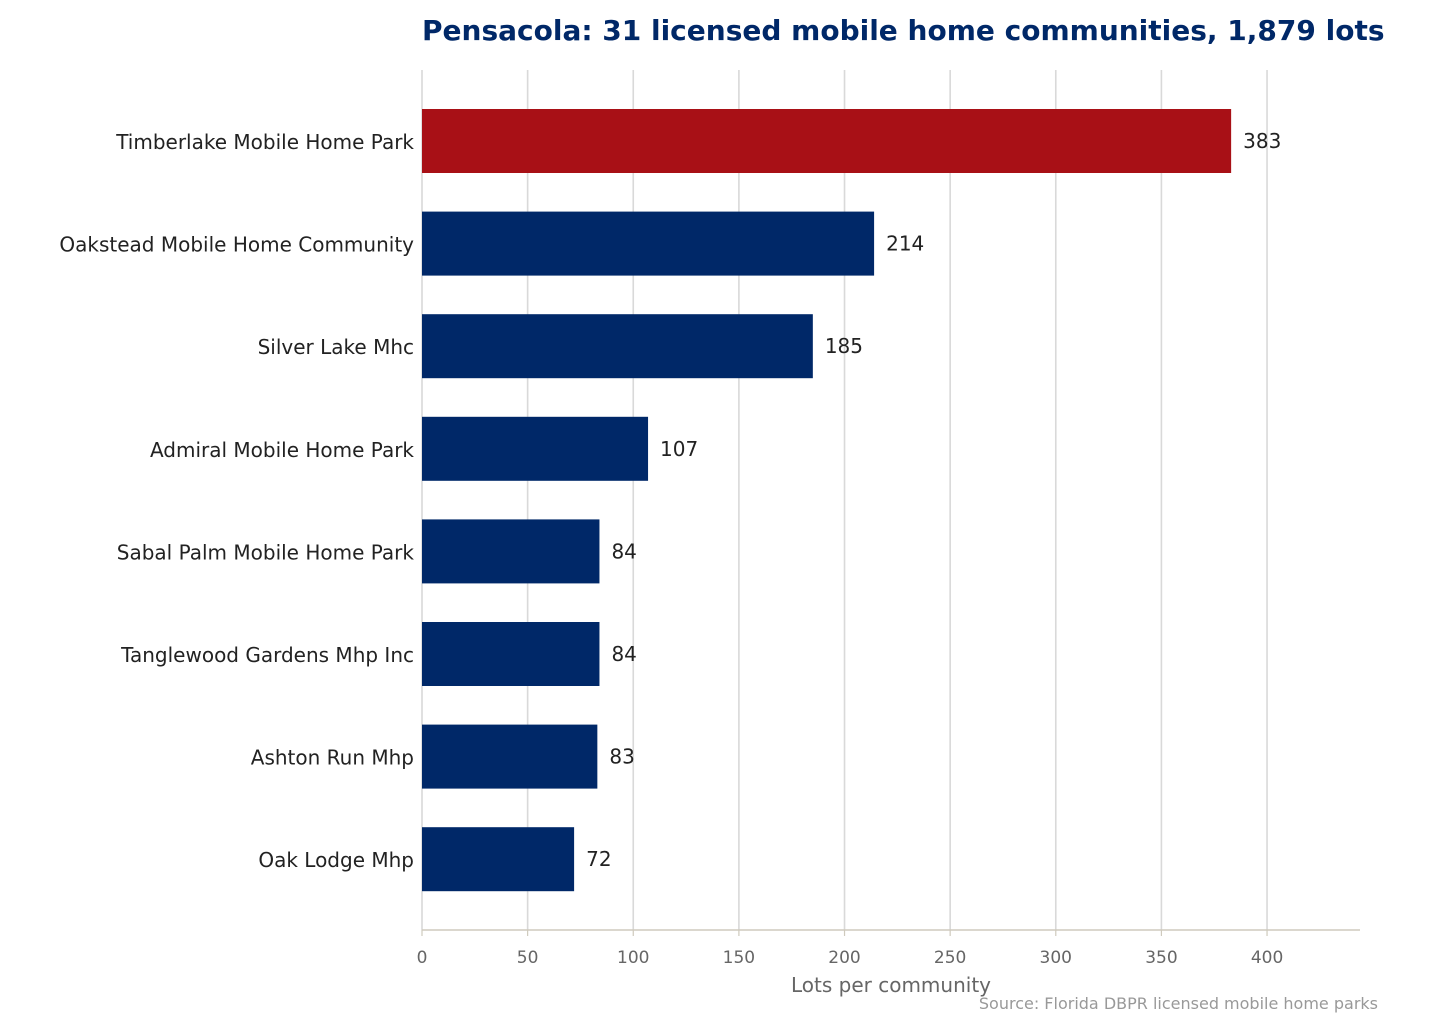  I want to click on value-label-4: 107, so click(679, 449).